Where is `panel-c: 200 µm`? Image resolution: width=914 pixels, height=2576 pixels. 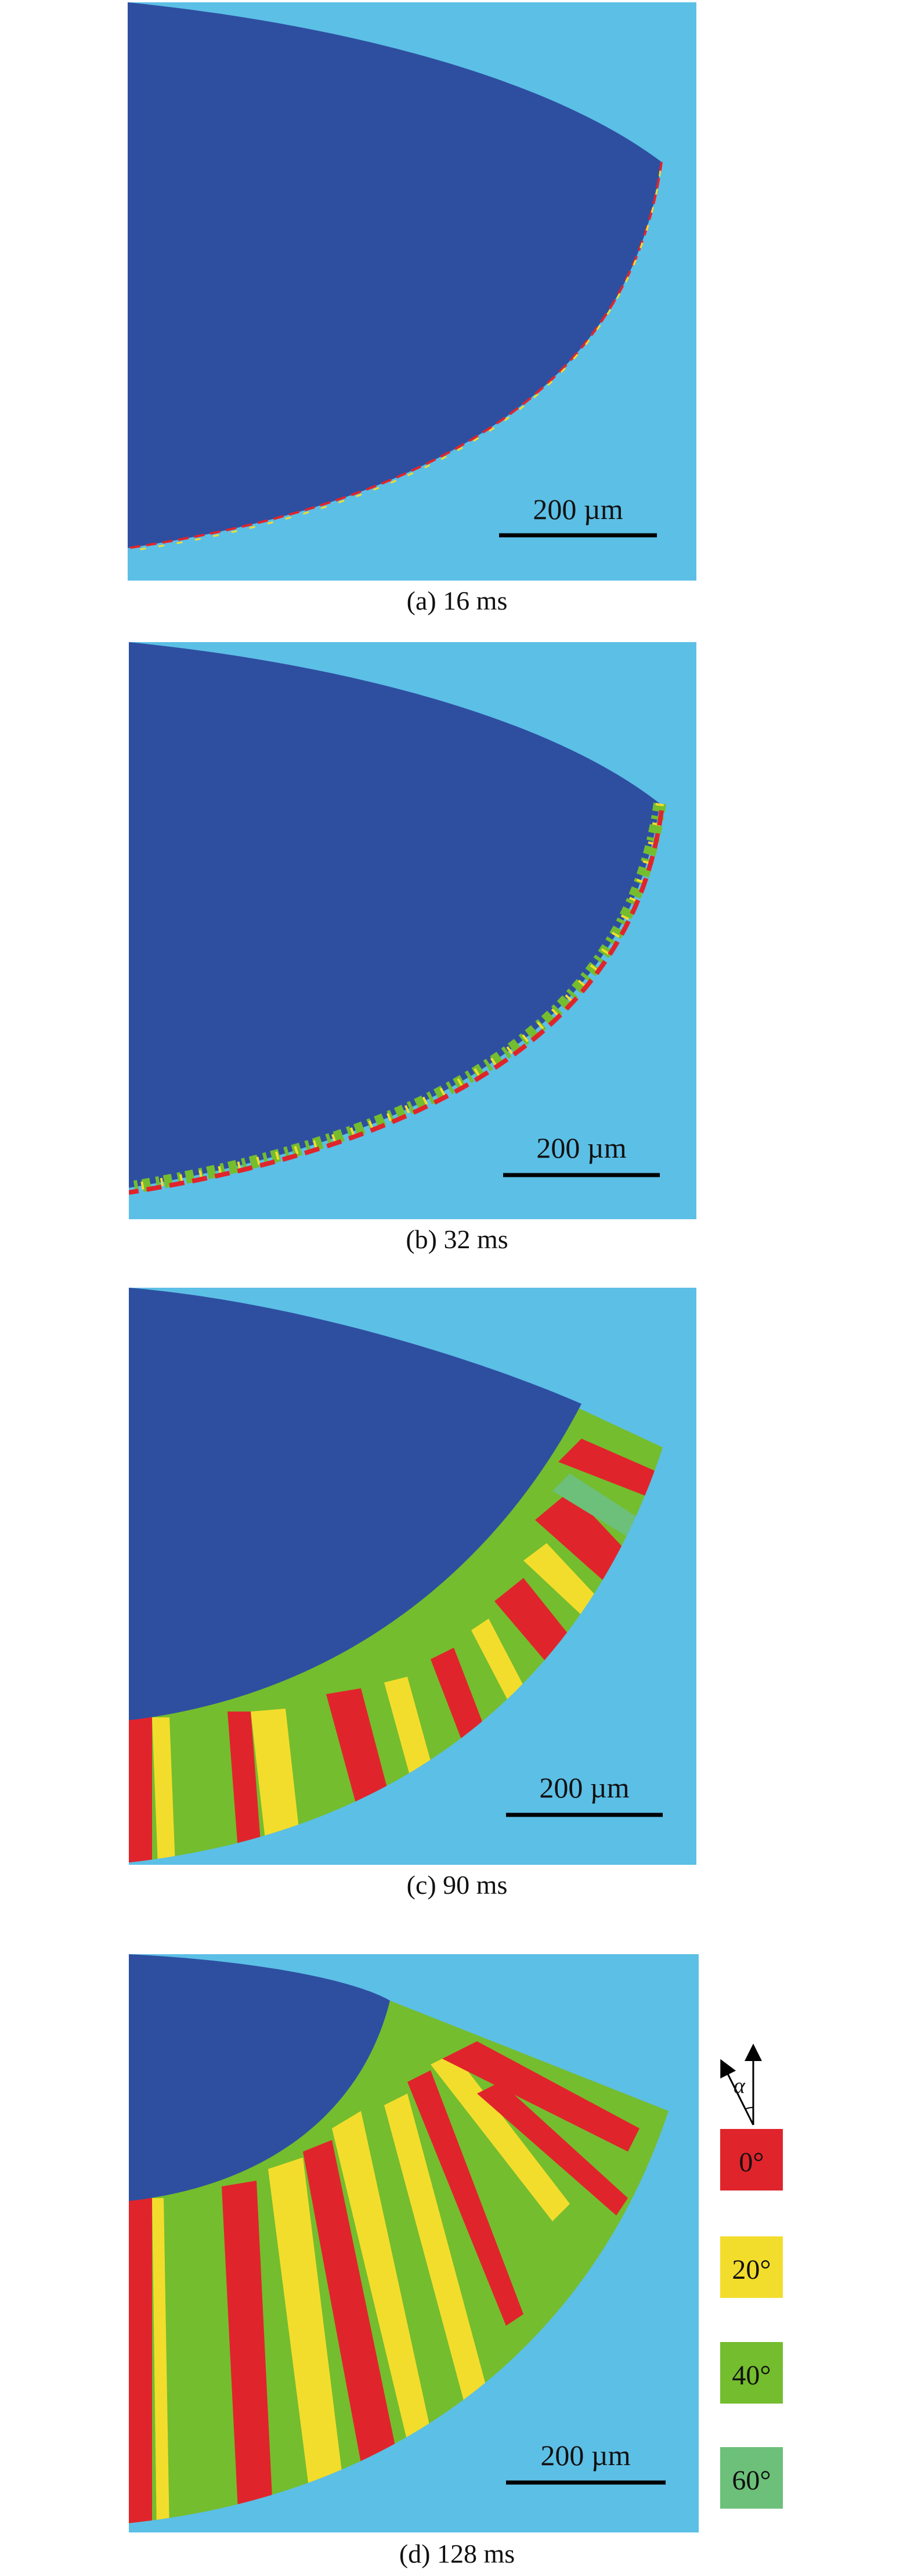
panel-c: 200 µm is located at coordinates (413, 1576).